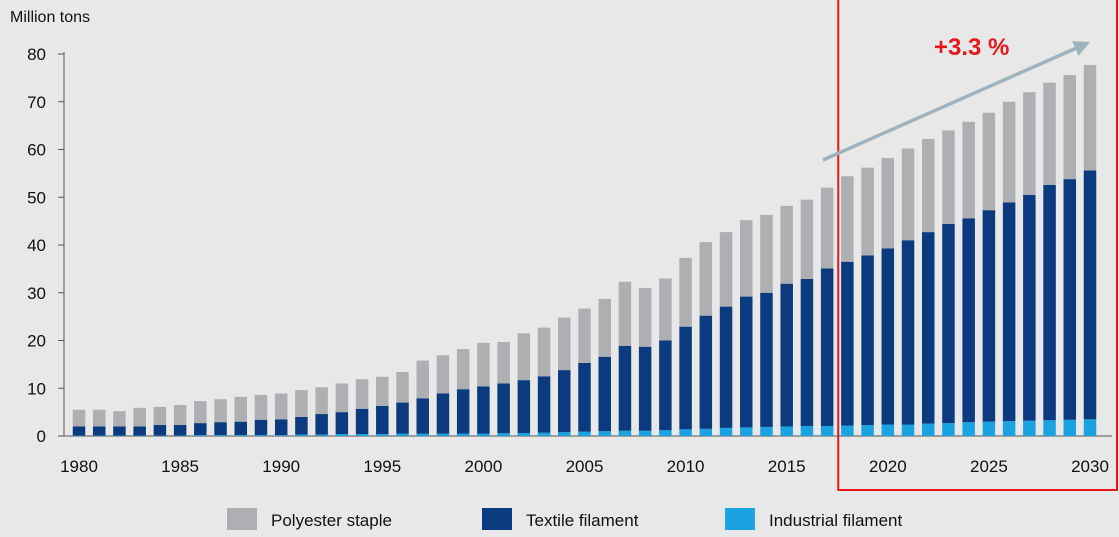 This screenshot has width=1119, height=537. What do you see at coordinates (1090, 466) in the screenshot?
I see `x-tick-label: 2030` at bounding box center [1090, 466].